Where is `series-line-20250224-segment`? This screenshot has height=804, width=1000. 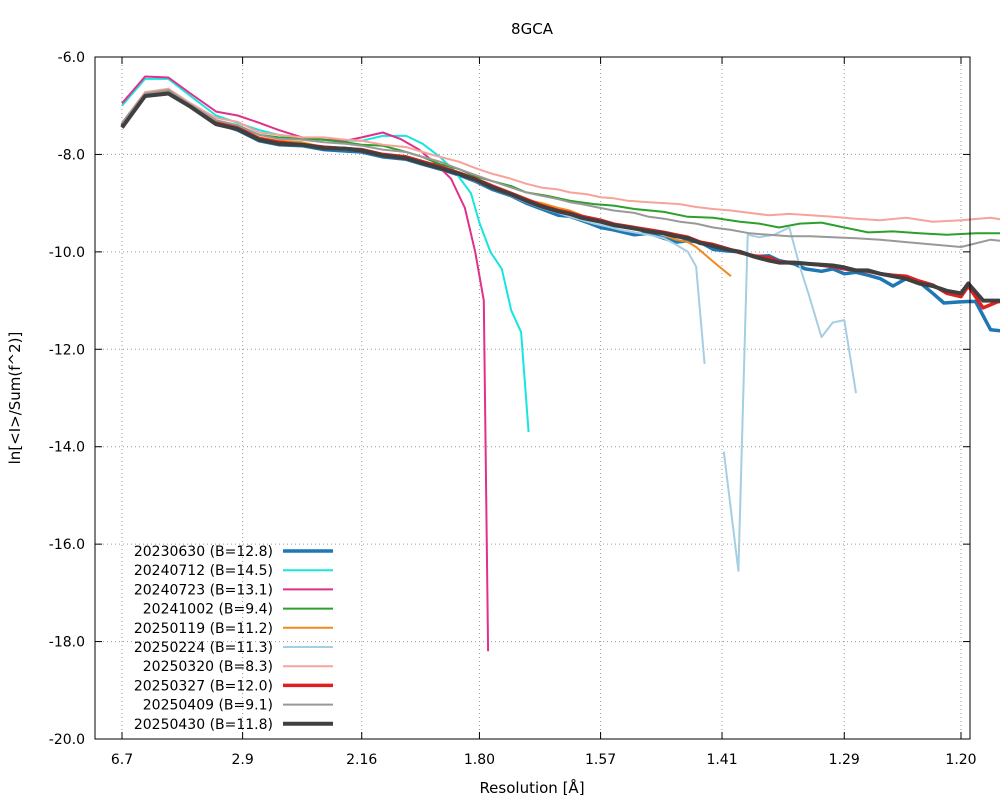 series-line-20250224-segment is located at coordinates (789, 399).